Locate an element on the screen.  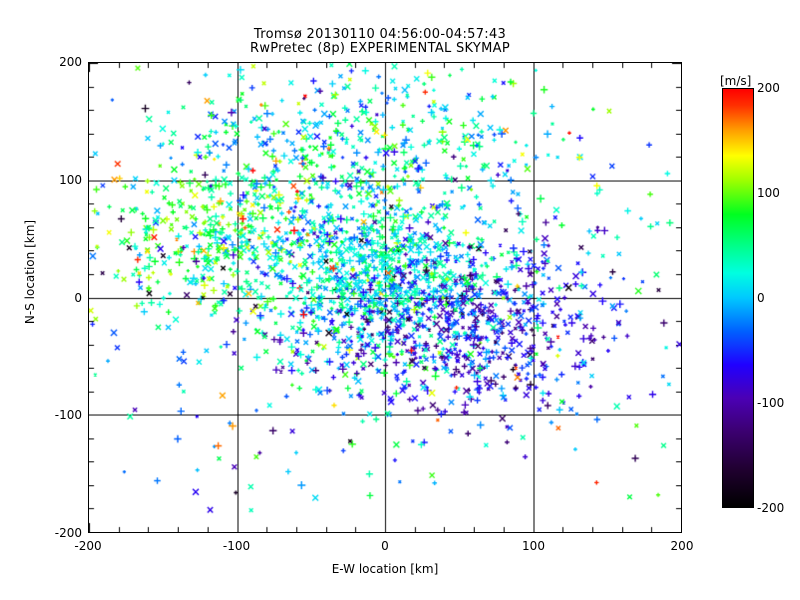
x-axis-title: E-W location [km] is located at coordinates (385, 569).